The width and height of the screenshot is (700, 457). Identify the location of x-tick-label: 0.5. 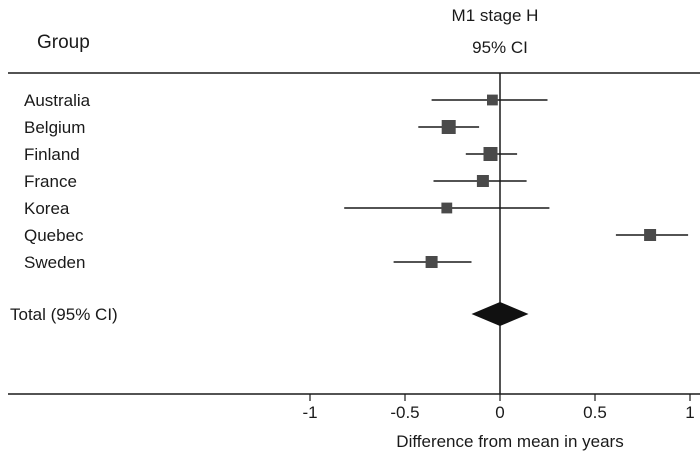
(595, 412).